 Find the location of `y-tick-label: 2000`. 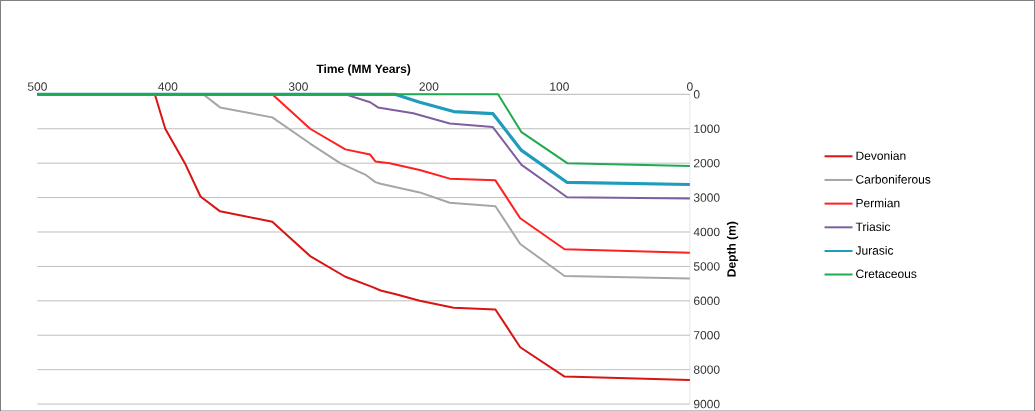

y-tick-label: 2000 is located at coordinates (706, 163).